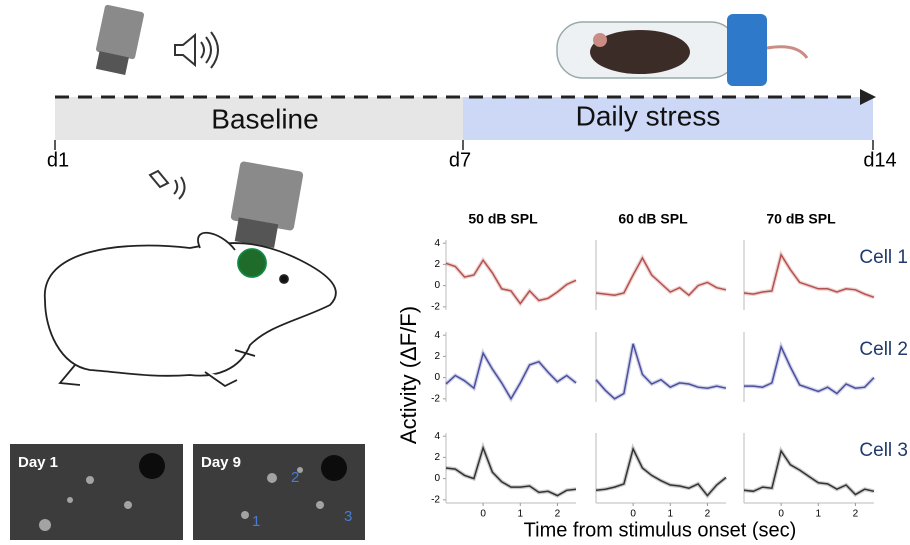  Describe the element at coordinates (883, 450) in the screenshot. I see `row-label: Cell 3` at that location.